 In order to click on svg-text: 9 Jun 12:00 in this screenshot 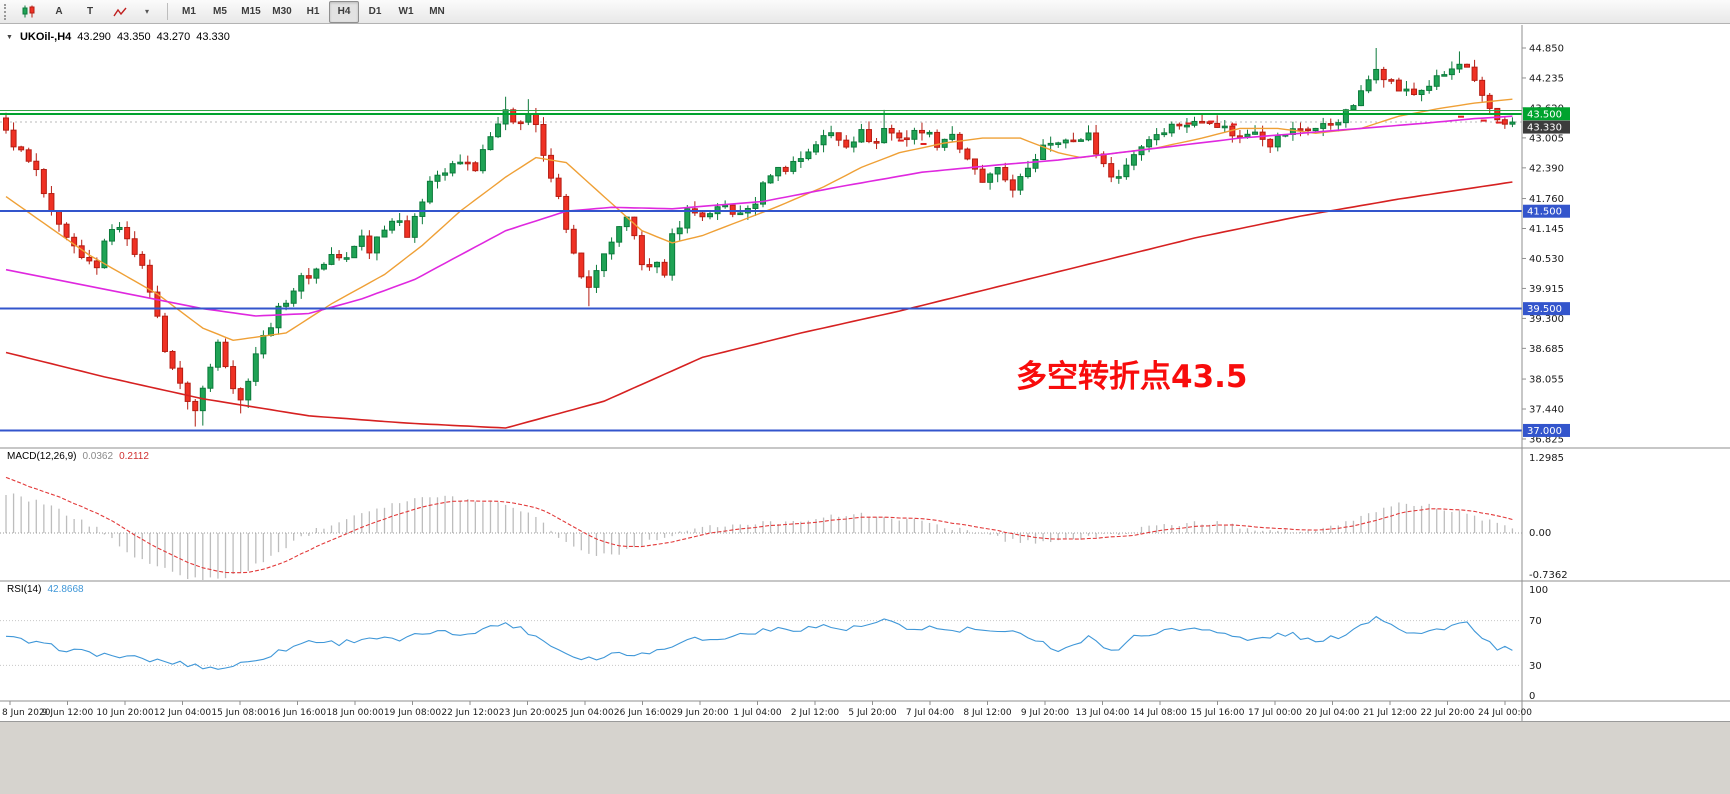, I will do `click(68, 713)`.